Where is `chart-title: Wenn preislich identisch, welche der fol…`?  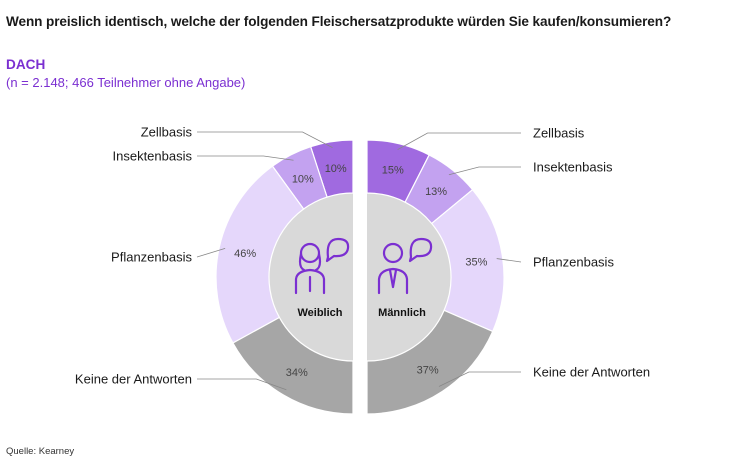 chart-title: Wenn preislich identisch, welche der fol… is located at coordinates (339, 21).